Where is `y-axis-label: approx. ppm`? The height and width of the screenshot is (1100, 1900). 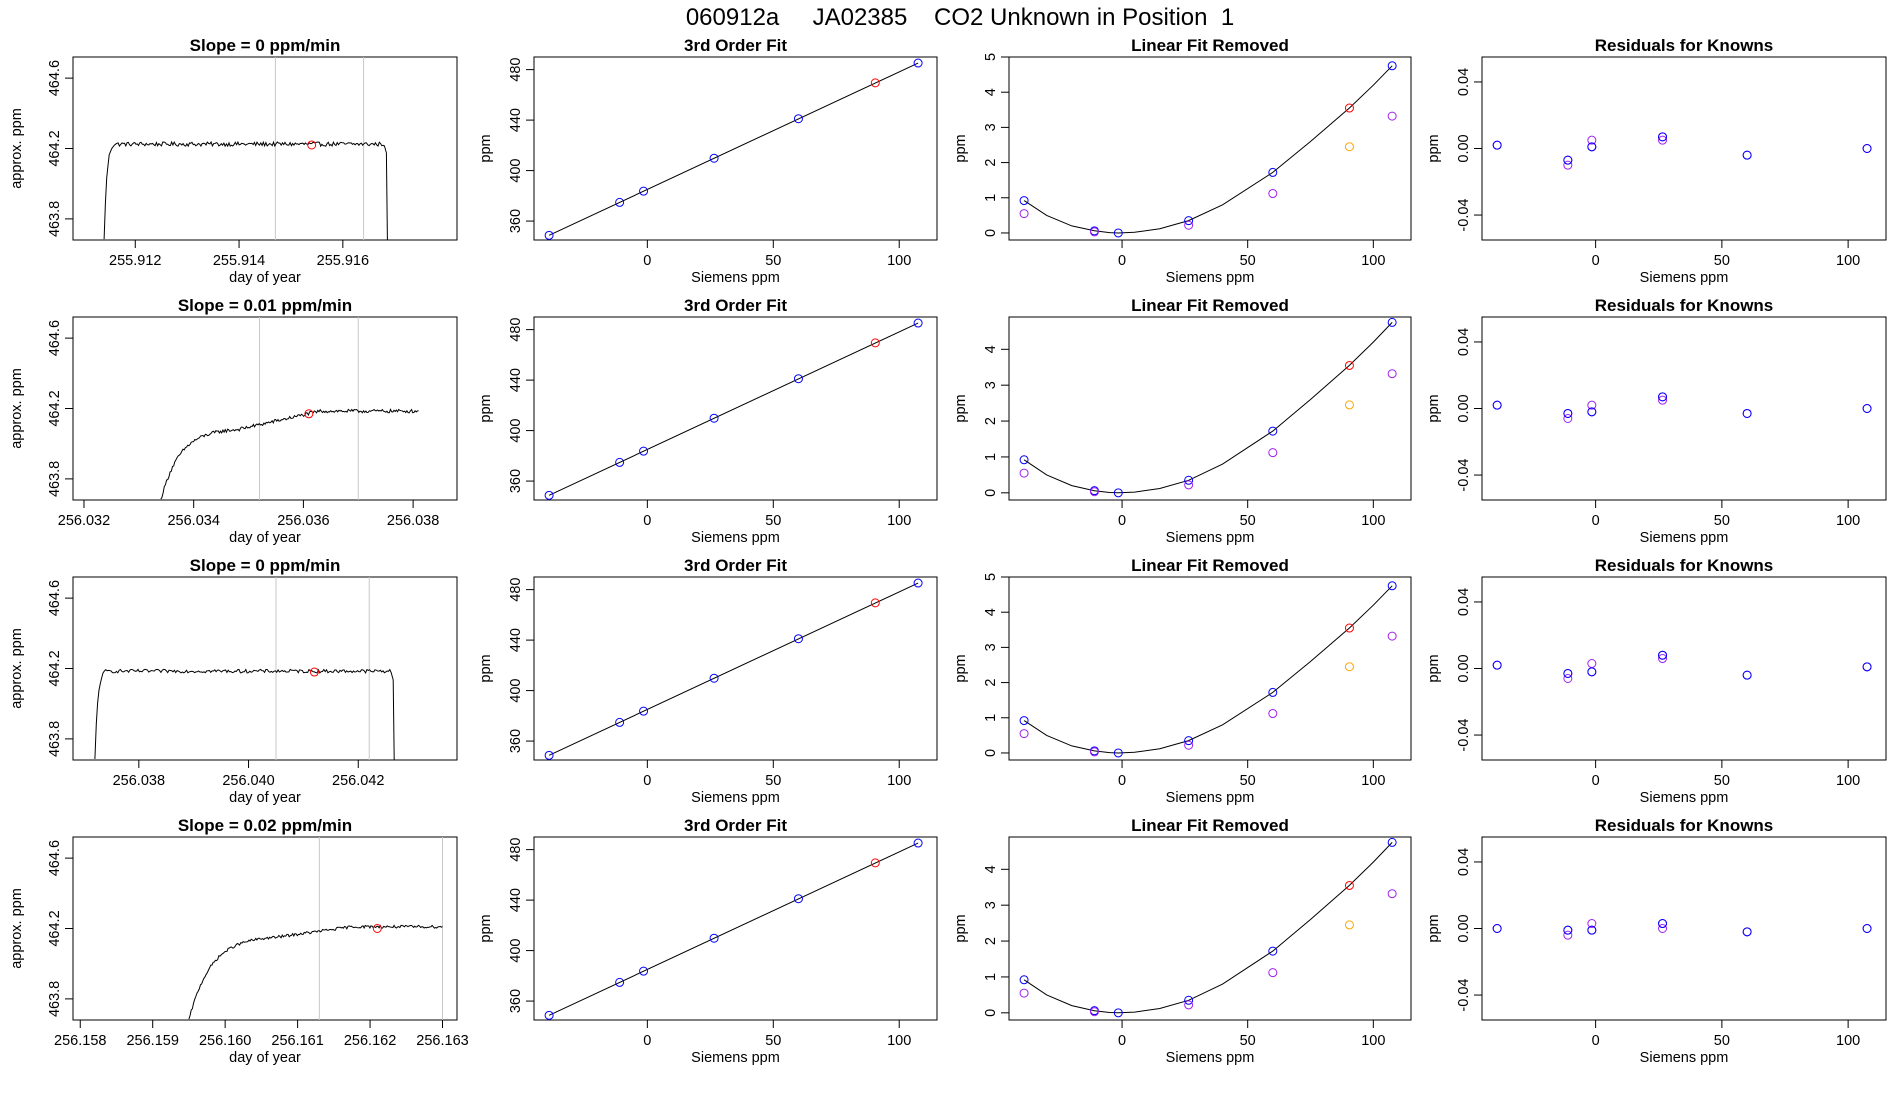
y-axis-label: approx. ppm is located at coordinates (17, 928).